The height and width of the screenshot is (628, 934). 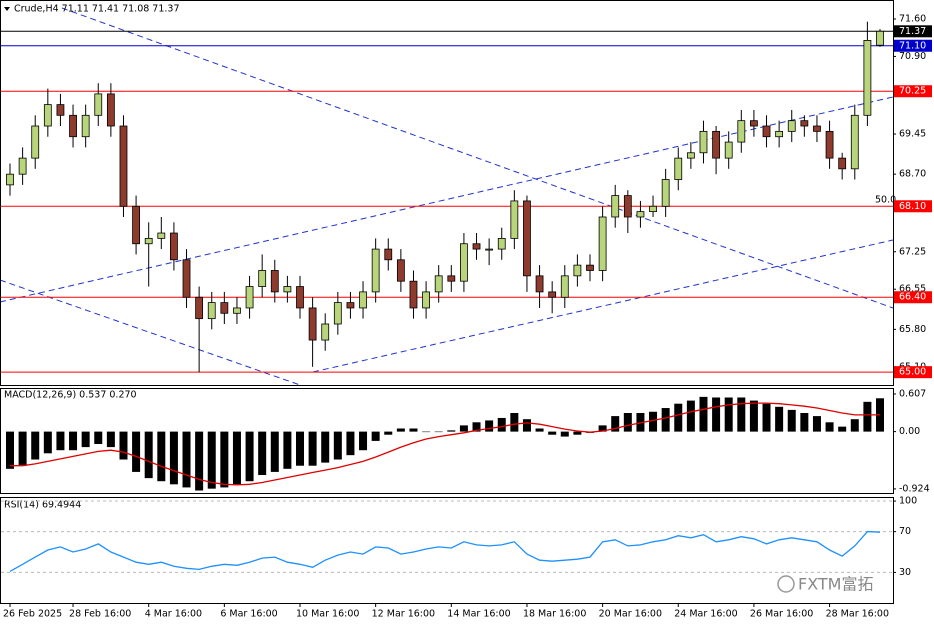 I want to click on level-label: 71.37, so click(x=912, y=31).